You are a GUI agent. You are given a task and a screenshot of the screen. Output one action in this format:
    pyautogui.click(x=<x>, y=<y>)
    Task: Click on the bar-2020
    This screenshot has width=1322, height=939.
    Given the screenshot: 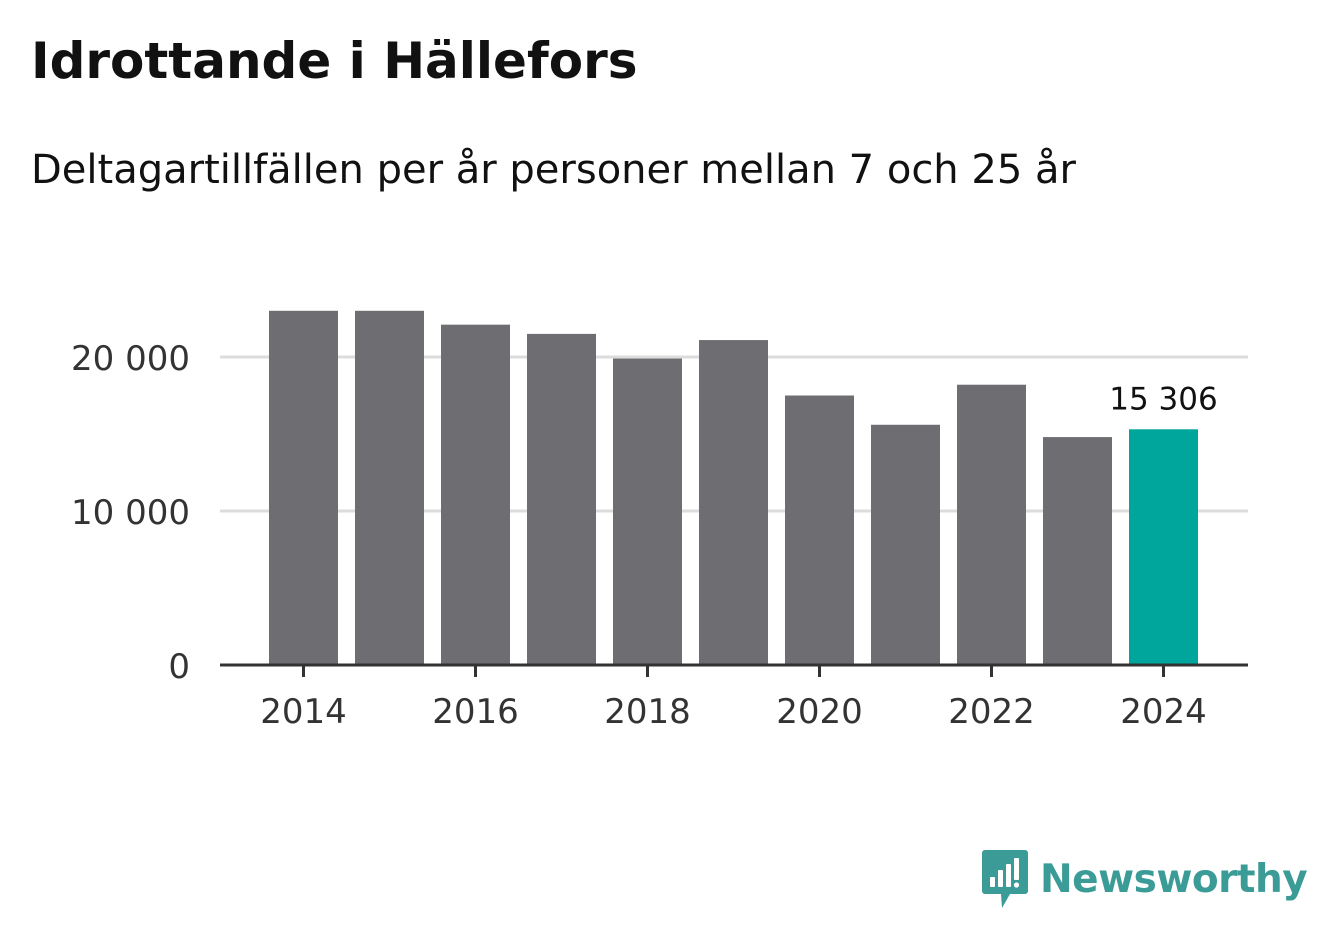 What is the action you would take?
    pyautogui.click(x=819, y=530)
    